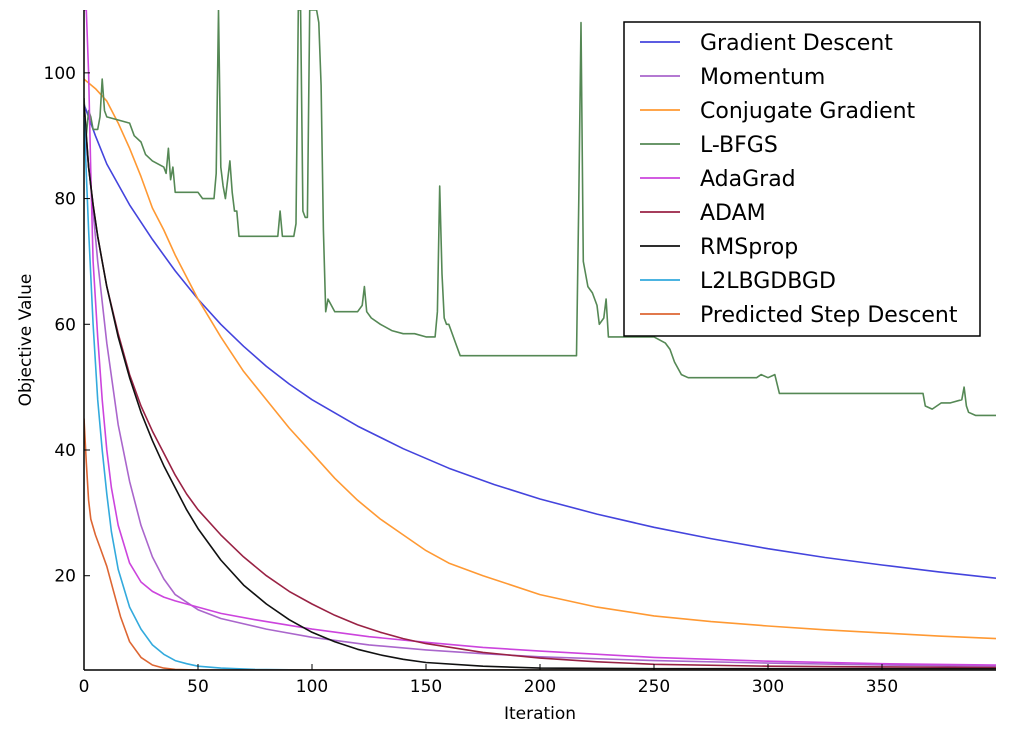  I want to click on y-tick-label: 40, so click(65, 451).